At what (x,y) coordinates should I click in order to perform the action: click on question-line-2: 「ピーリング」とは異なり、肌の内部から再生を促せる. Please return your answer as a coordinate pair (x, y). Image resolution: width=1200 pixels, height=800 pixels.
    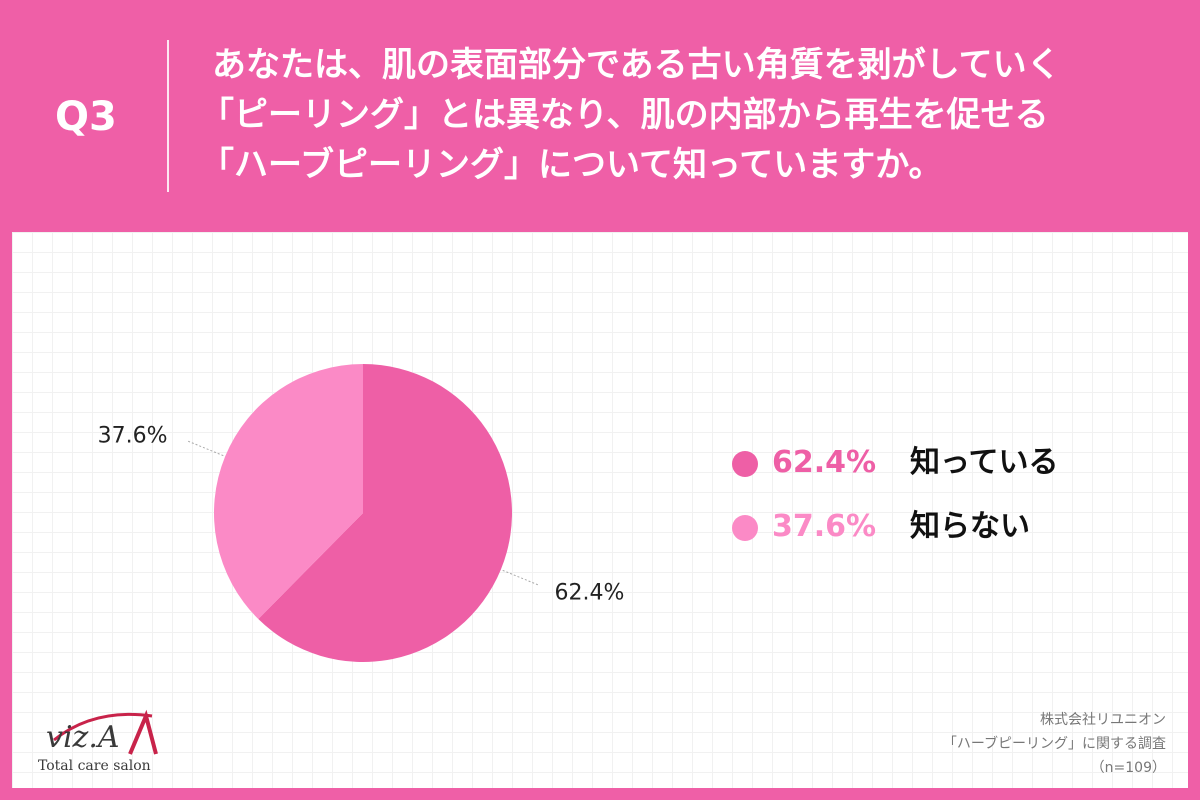
    Looking at the image, I should click on (624, 115).